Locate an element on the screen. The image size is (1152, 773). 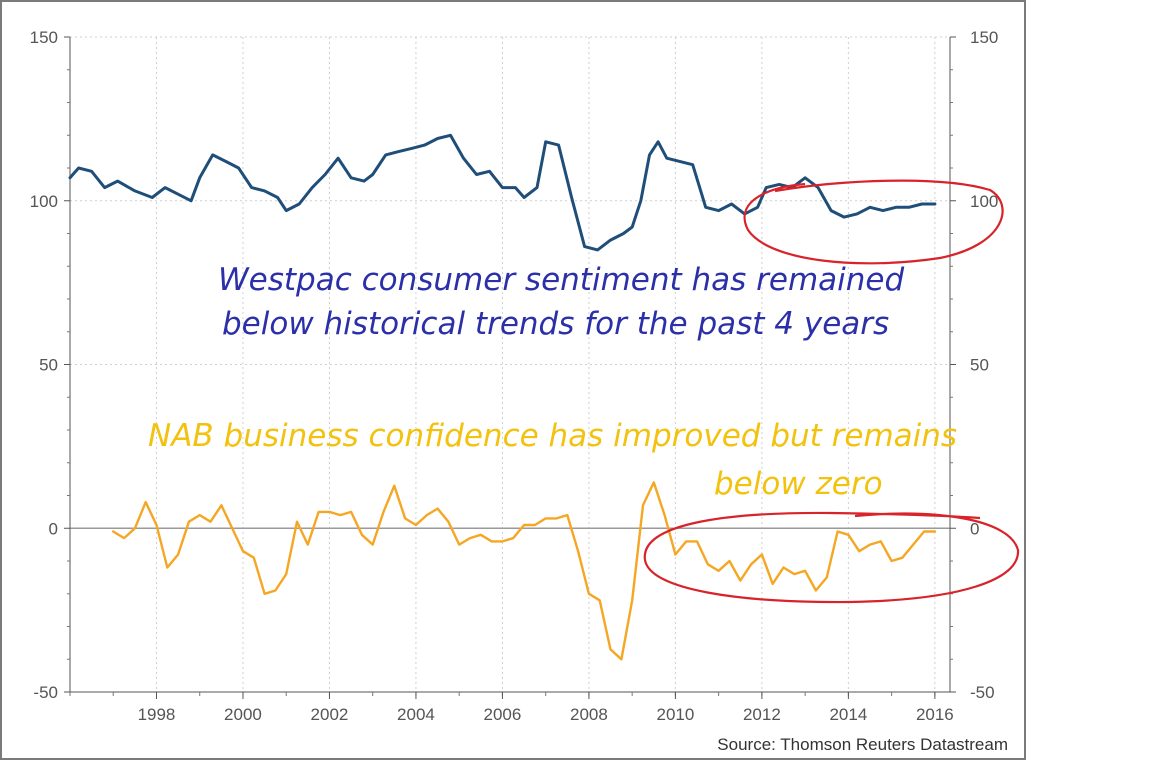
x-tick-label: 2006 is located at coordinates (503, 714).